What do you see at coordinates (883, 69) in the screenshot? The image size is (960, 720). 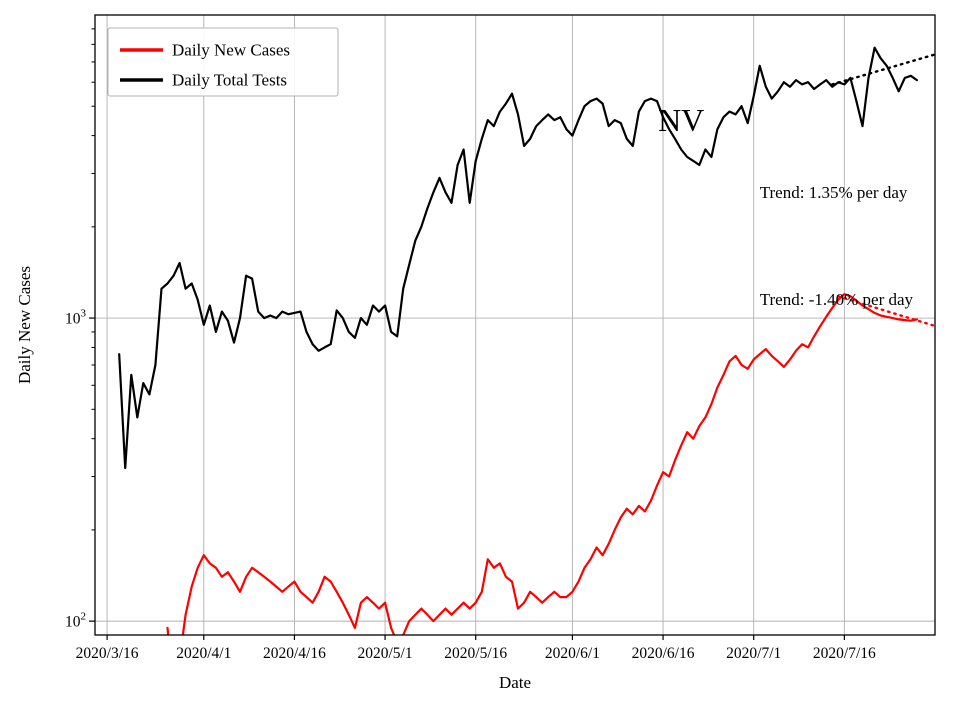 I see `trend-line-daily-total-tests` at bounding box center [883, 69].